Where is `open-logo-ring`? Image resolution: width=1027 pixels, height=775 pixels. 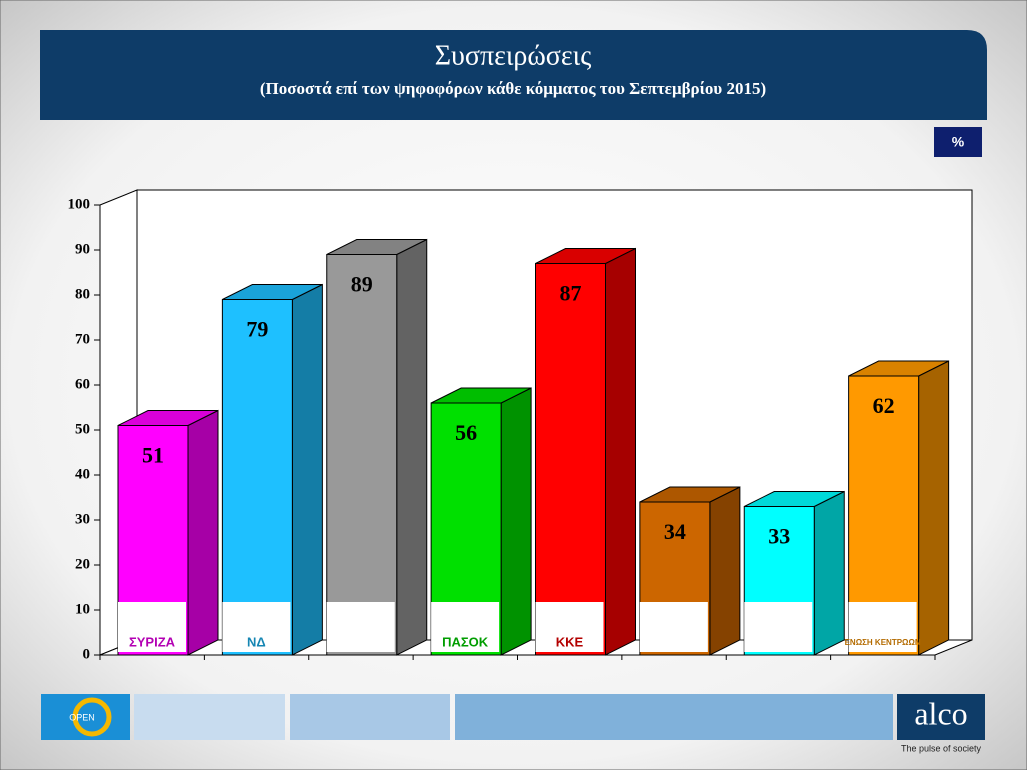
open-logo-ring is located at coordinates (92, 717).